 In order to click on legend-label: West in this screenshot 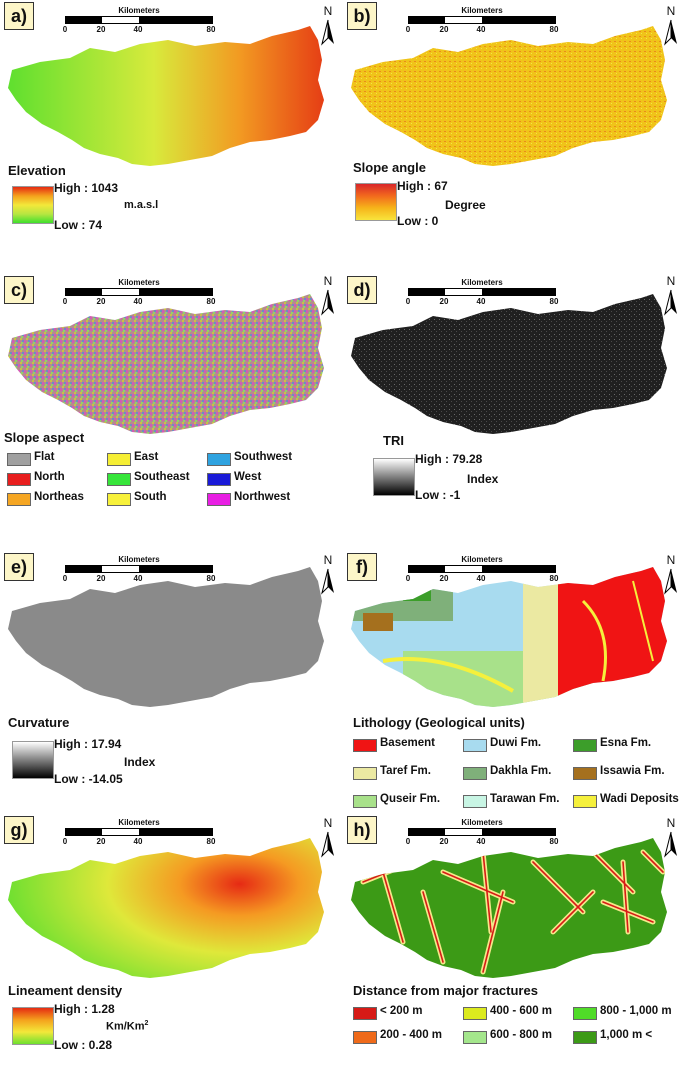, I will do `click(248, 477)`.